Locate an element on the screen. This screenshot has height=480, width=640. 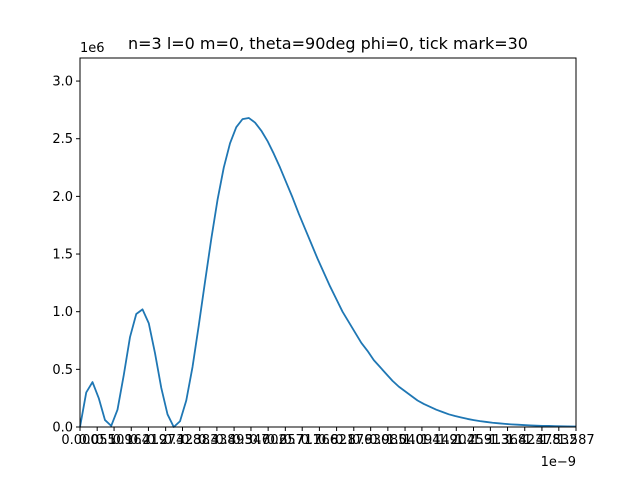
x-tick-label: 1.478 is located at coordinates (541, 440).